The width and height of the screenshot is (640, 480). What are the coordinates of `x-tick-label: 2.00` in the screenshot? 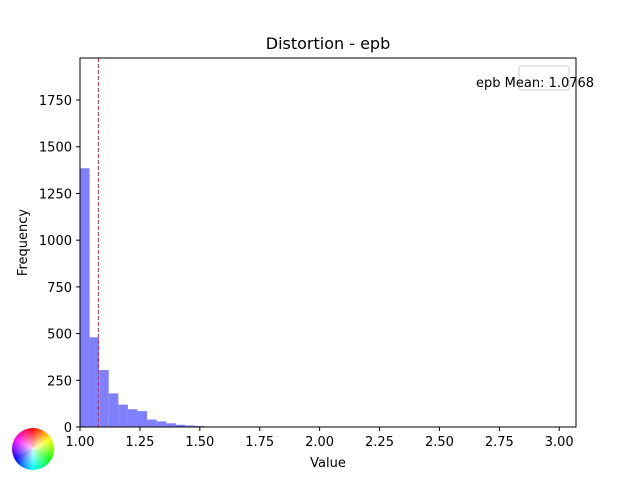 It's located at (319, 442).